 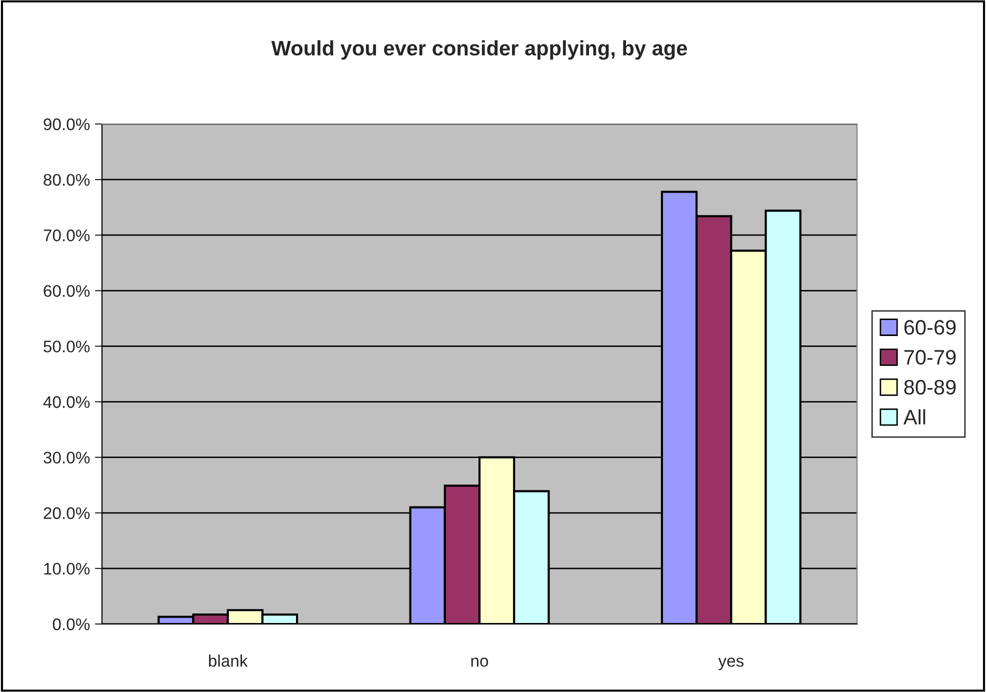 I want to click on y-tick-label: 10.0%, so click(x=67, y=568).